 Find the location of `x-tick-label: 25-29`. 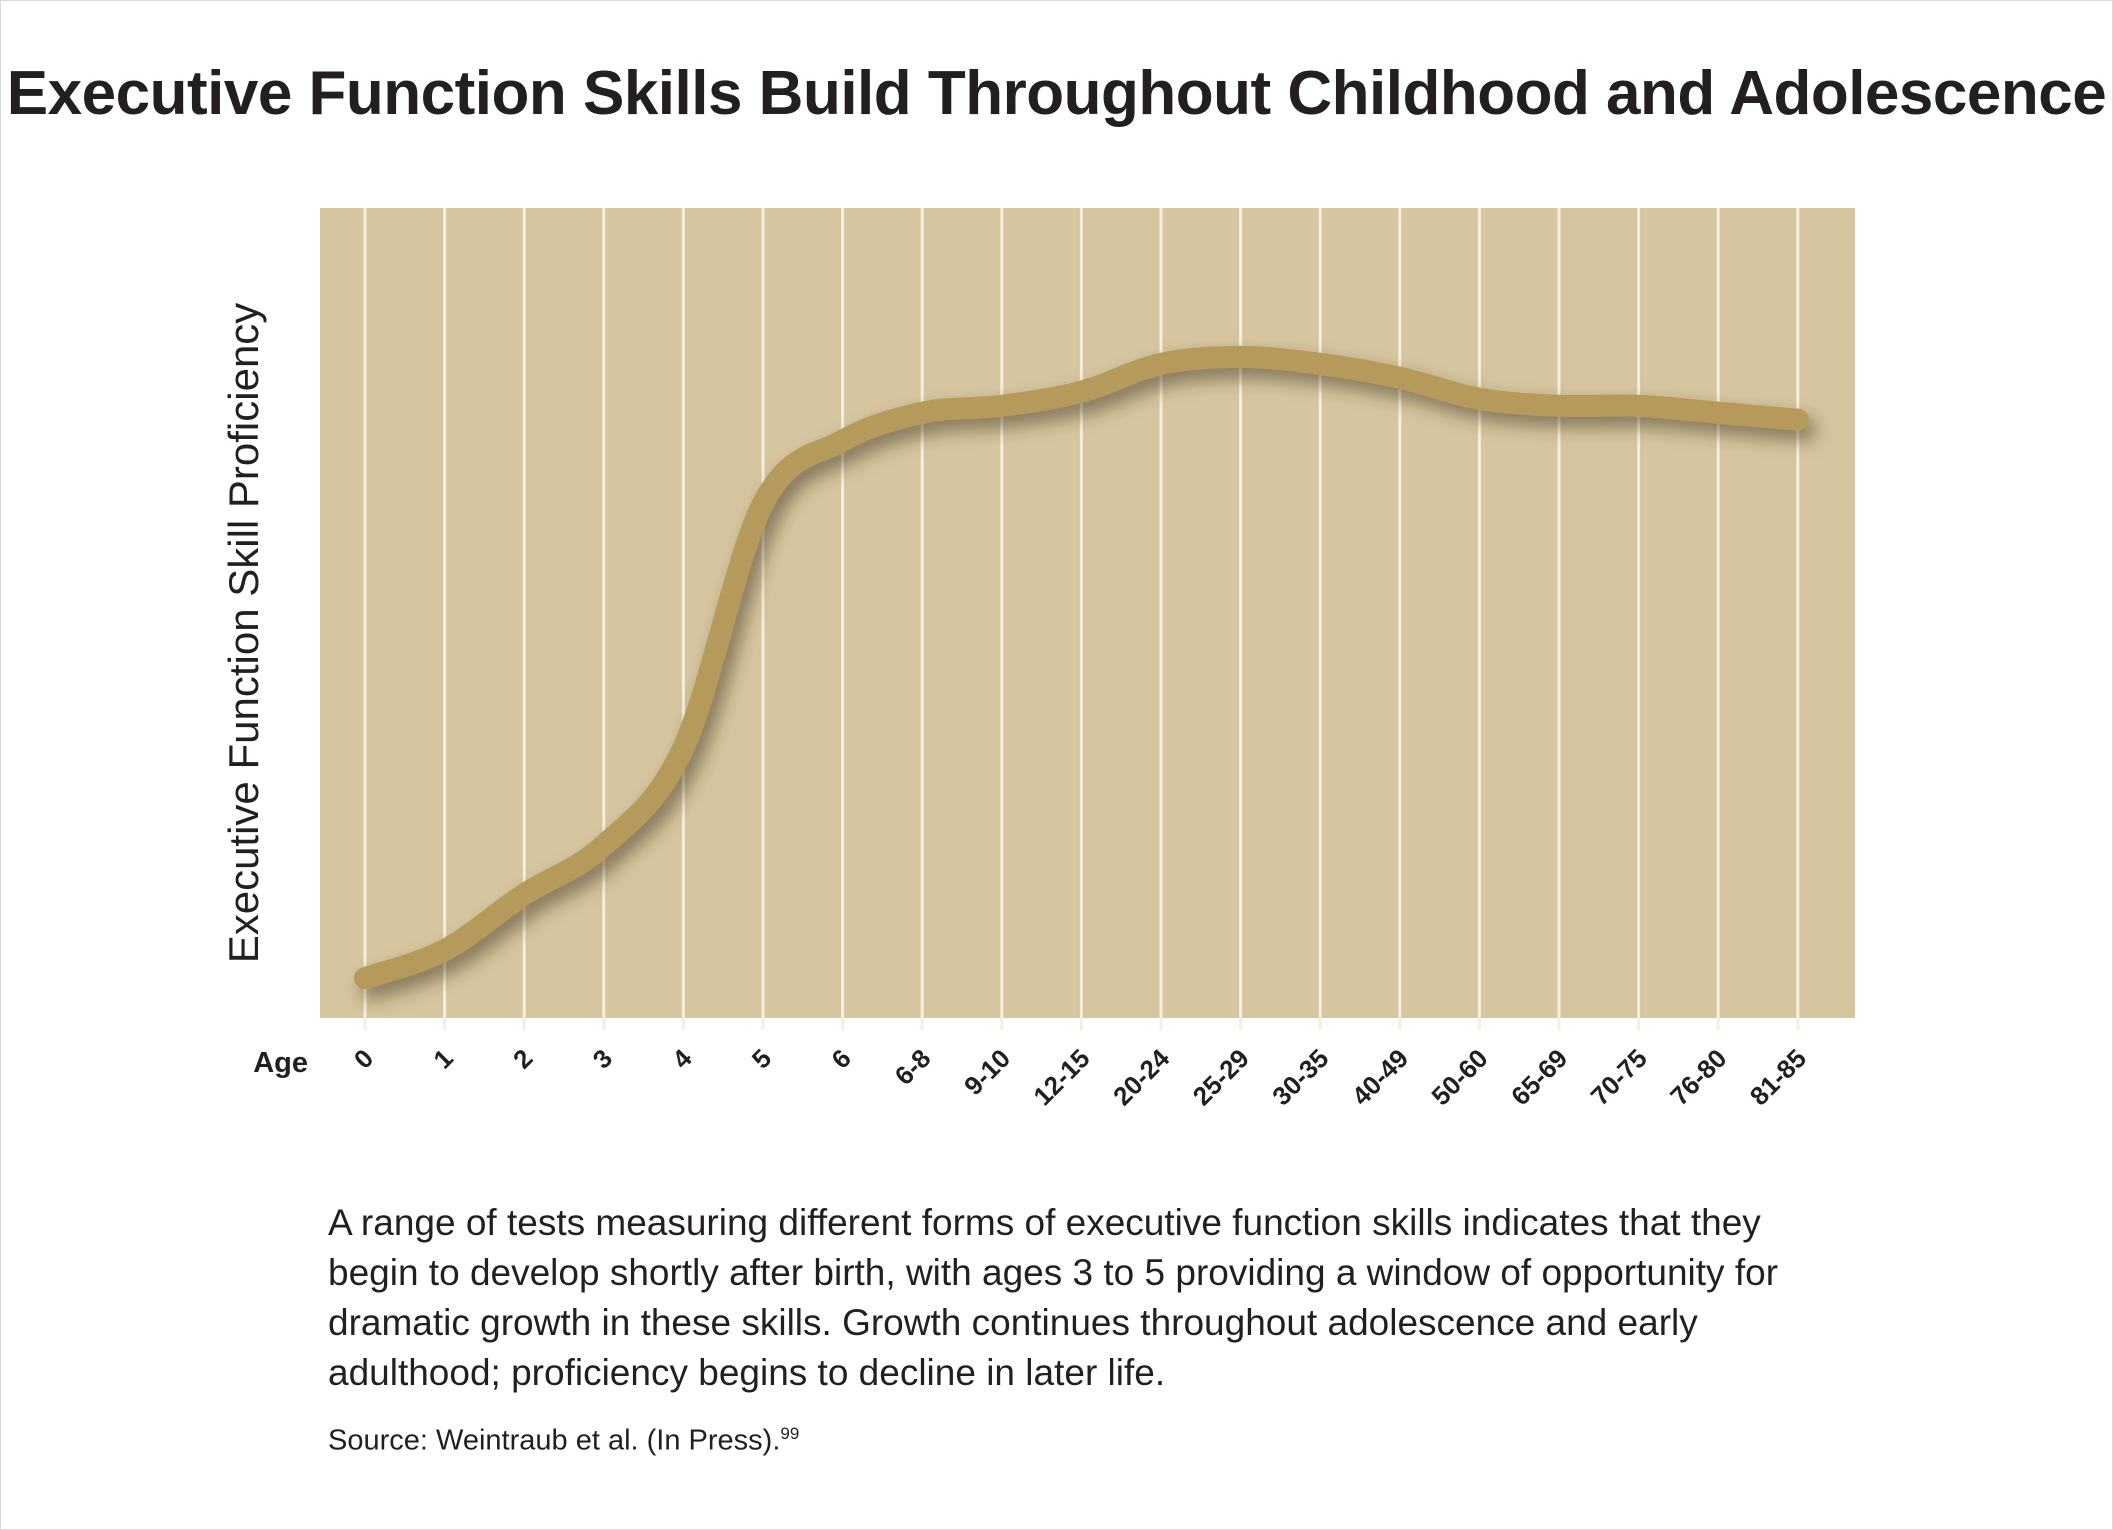

x-tick-label: 25-29 is located at coordinates (1221, 1077).